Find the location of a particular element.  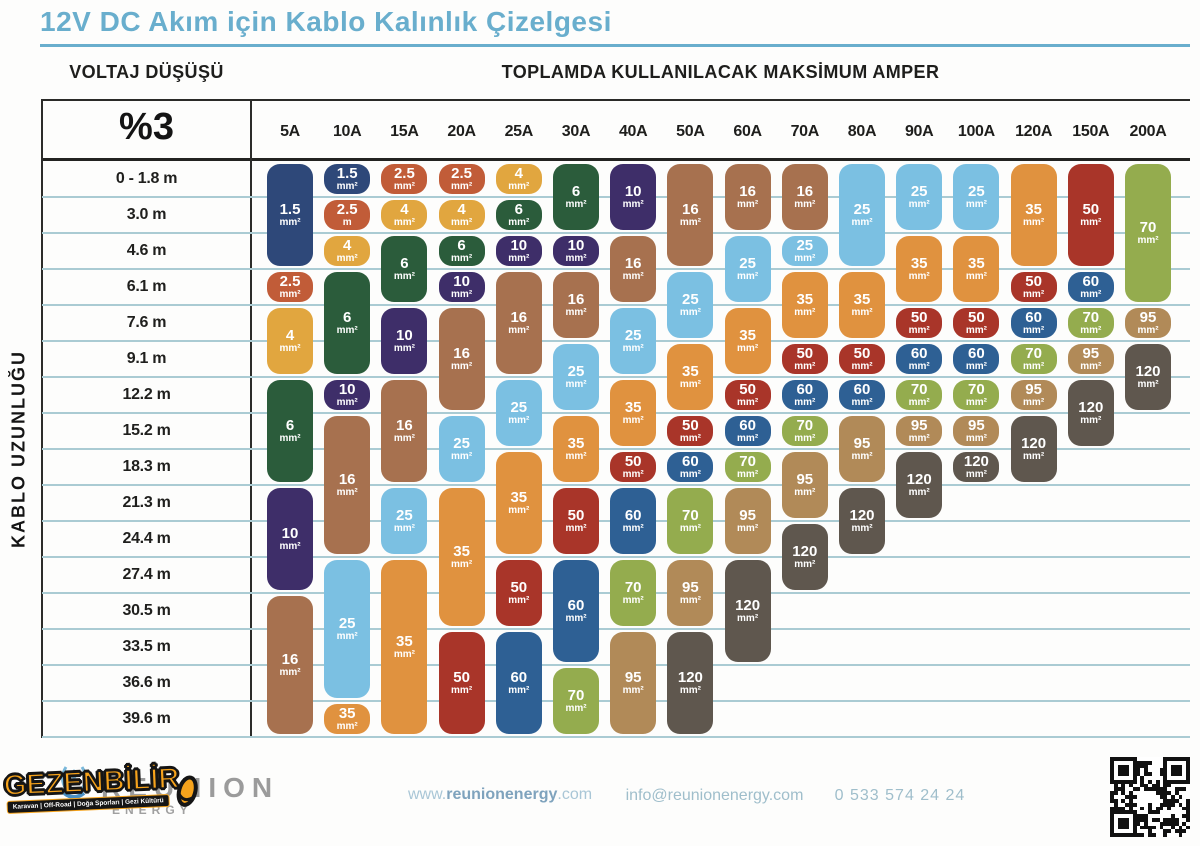

cell-70A-25mm²: 25 mm² is located at coordinates (804, 251).